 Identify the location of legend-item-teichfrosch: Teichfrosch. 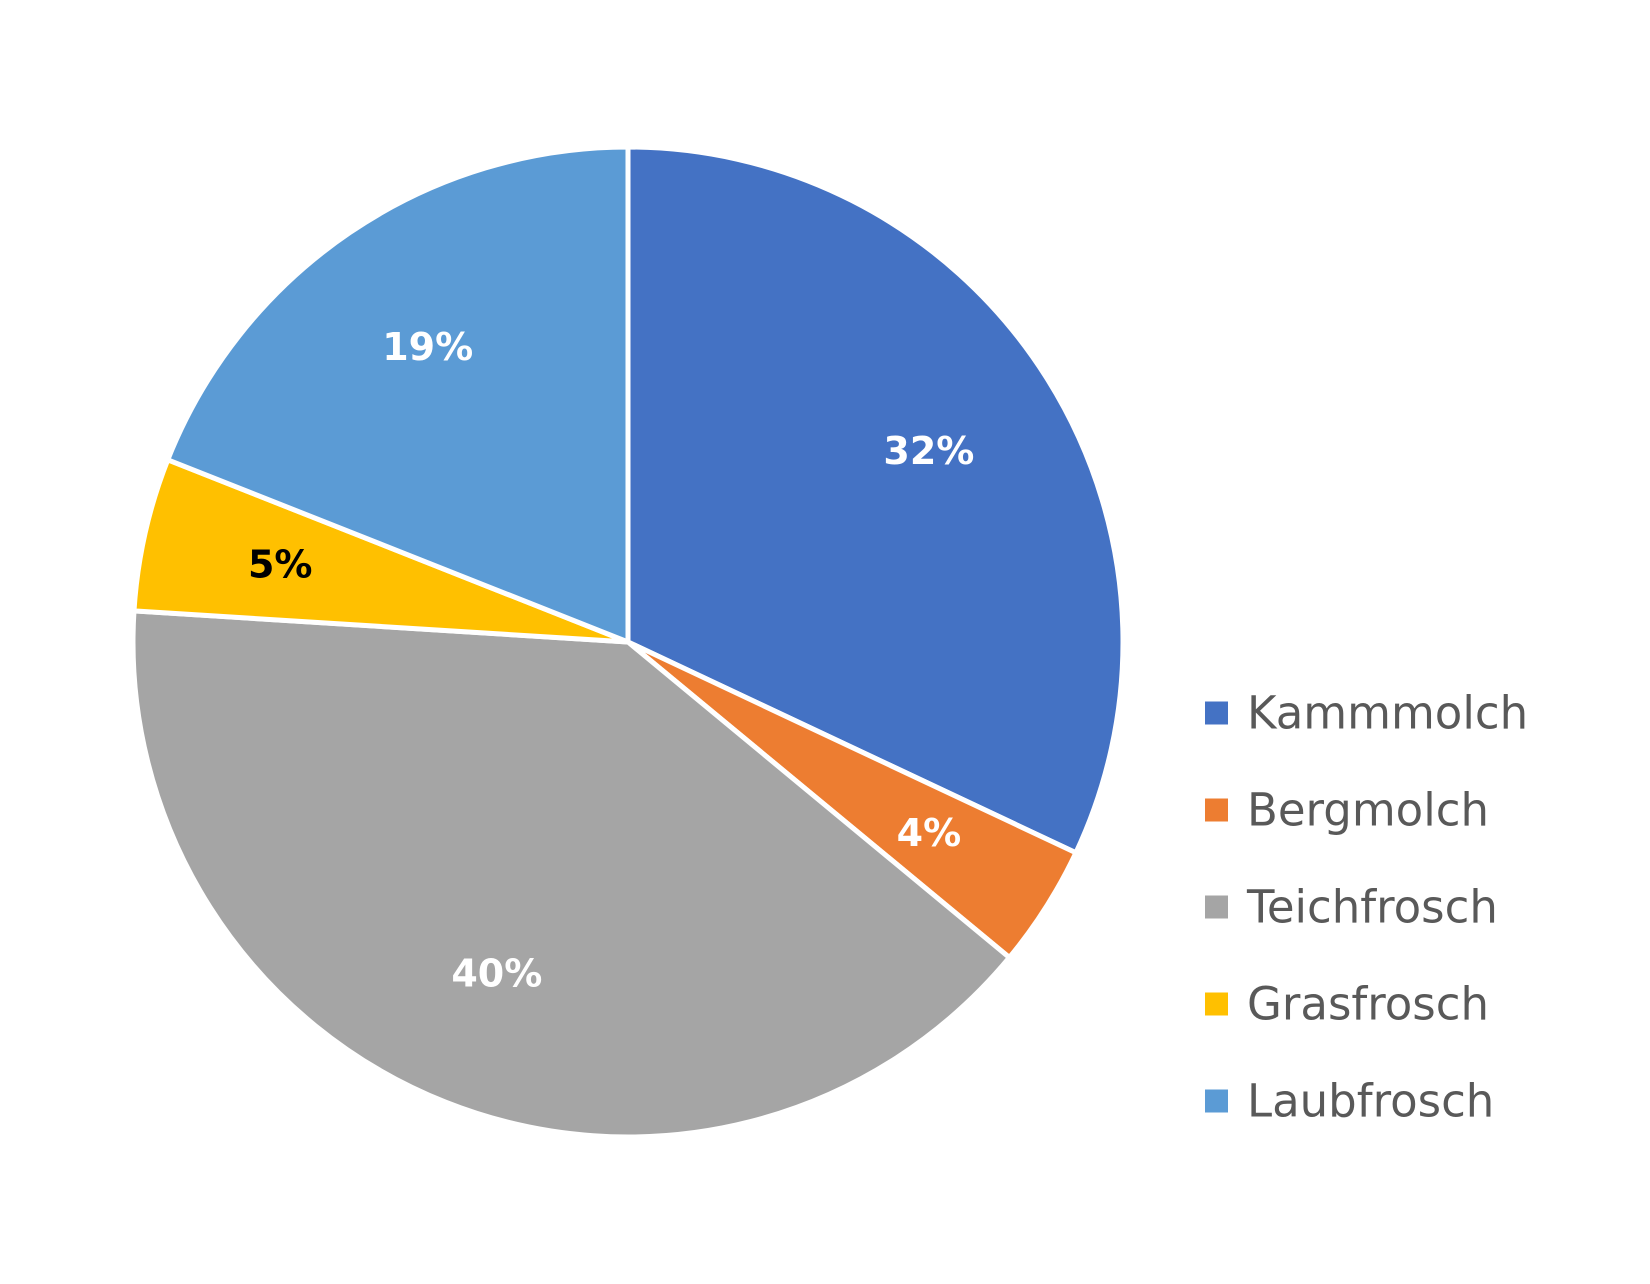
(1351, 907).